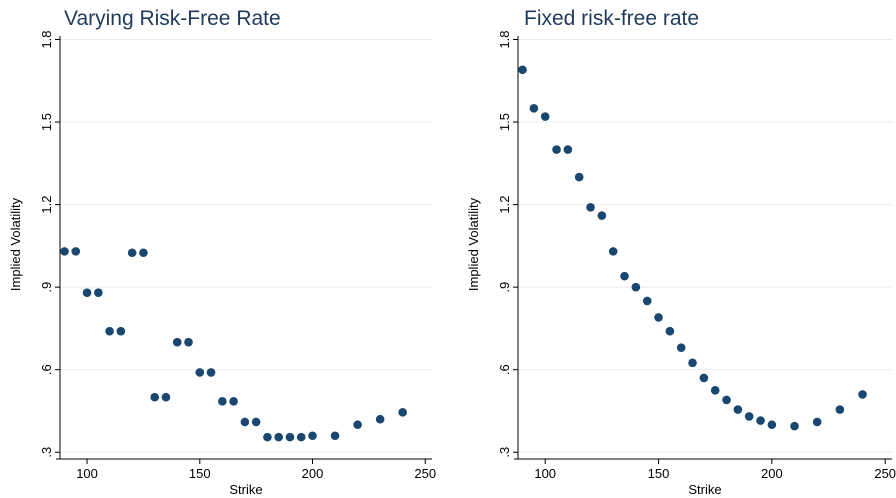 This screenshot has height=498, width=896. What do you see at coordinates (659, 473) in the screenshot?
I see `right-x-tick-label: 150` at bounding box center [659, 473].